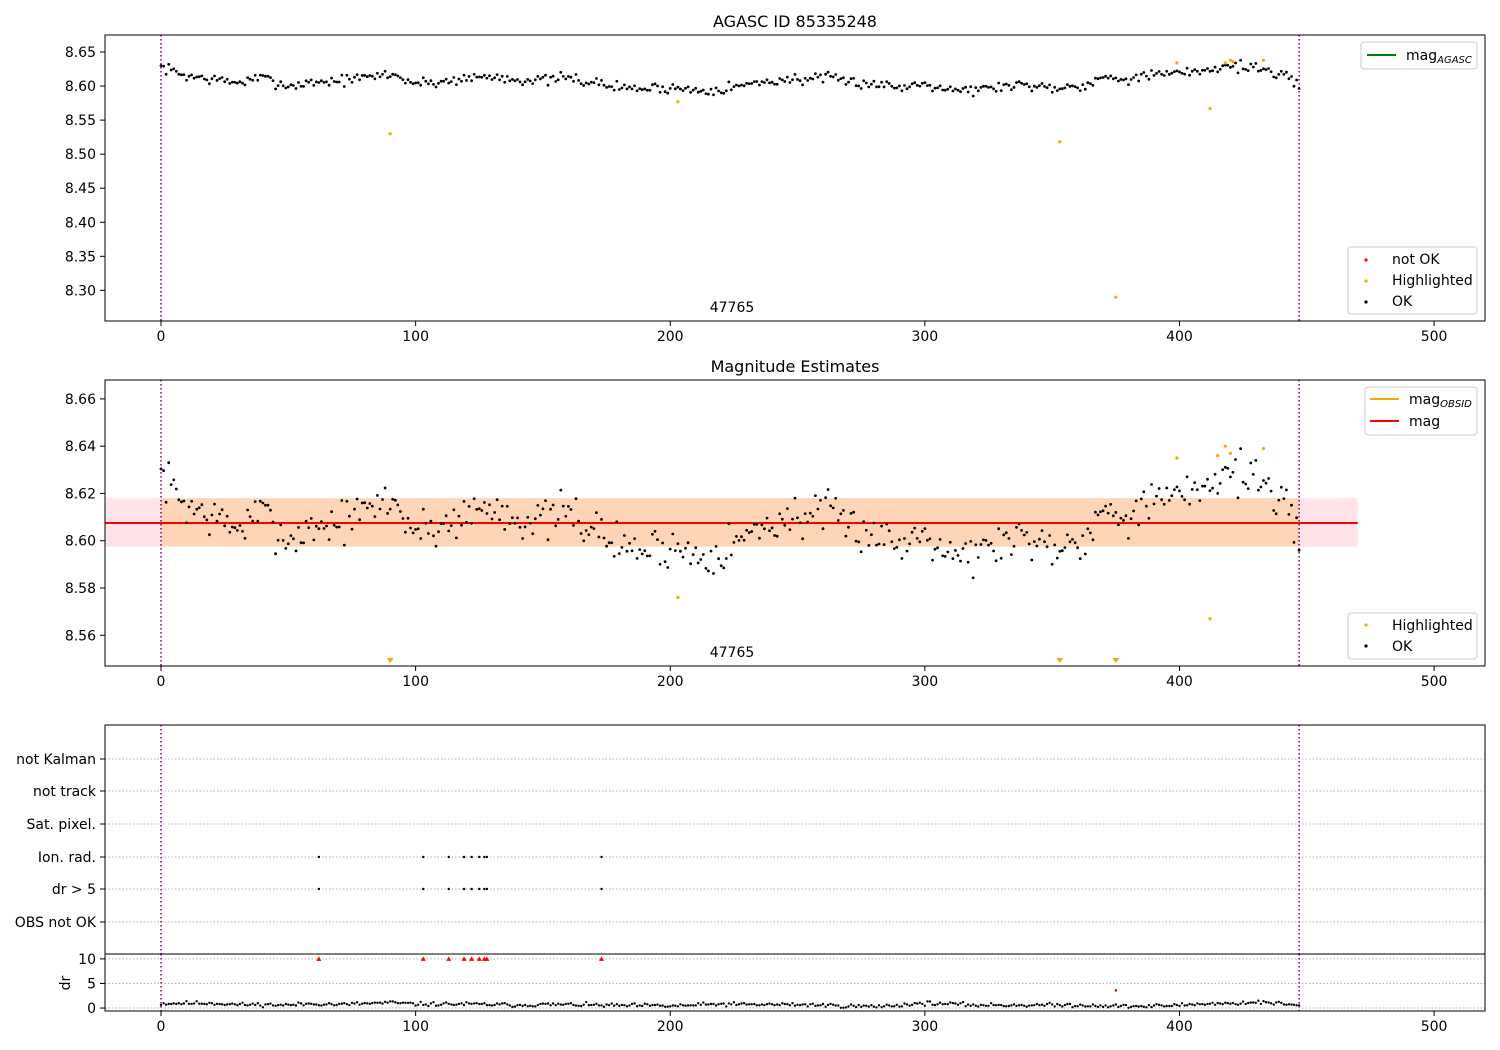  Describe the element at coordinates (1366, 281) in the screenshot. I see `legend-marker-highlighted` at that location.